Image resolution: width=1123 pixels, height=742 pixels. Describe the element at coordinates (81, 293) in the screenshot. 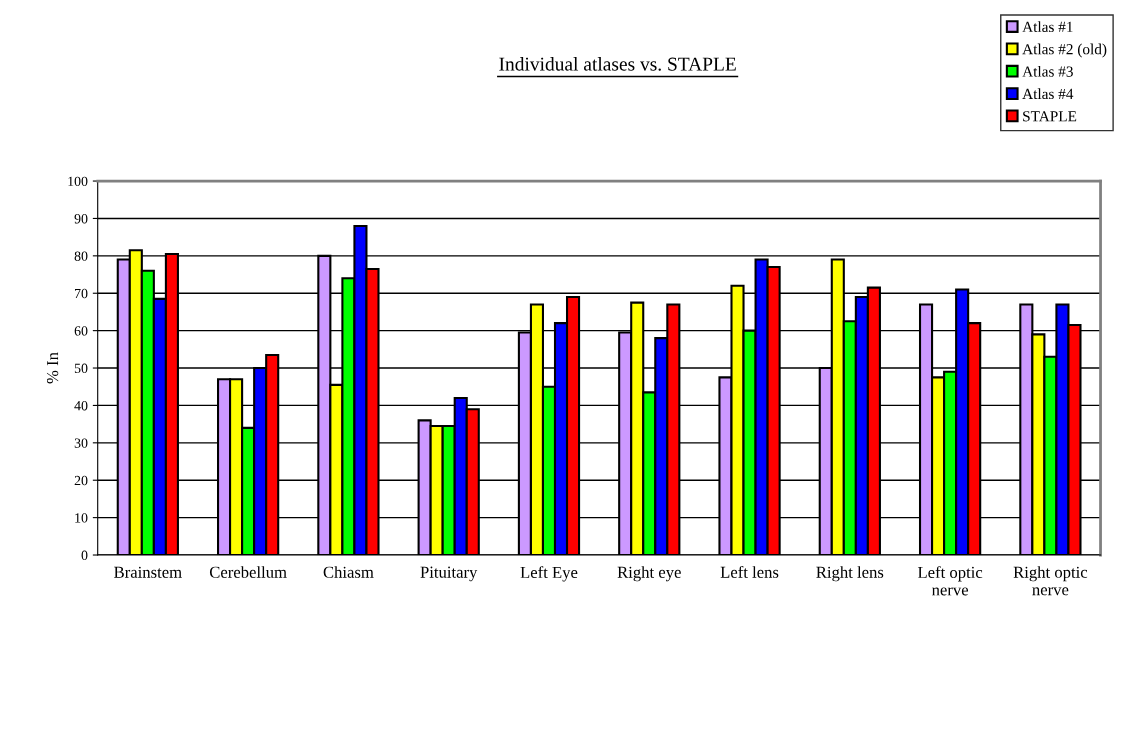

I see `y-tick-label: 70` at that location.